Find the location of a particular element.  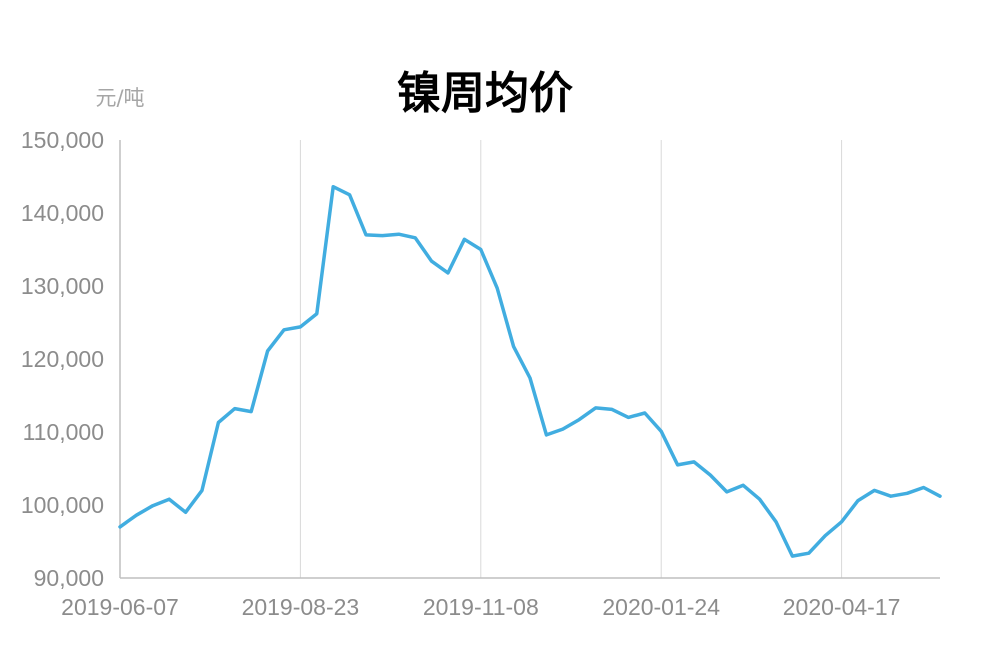

x-tick-label: 2019-08-23 is located at coordinates (301, 607).